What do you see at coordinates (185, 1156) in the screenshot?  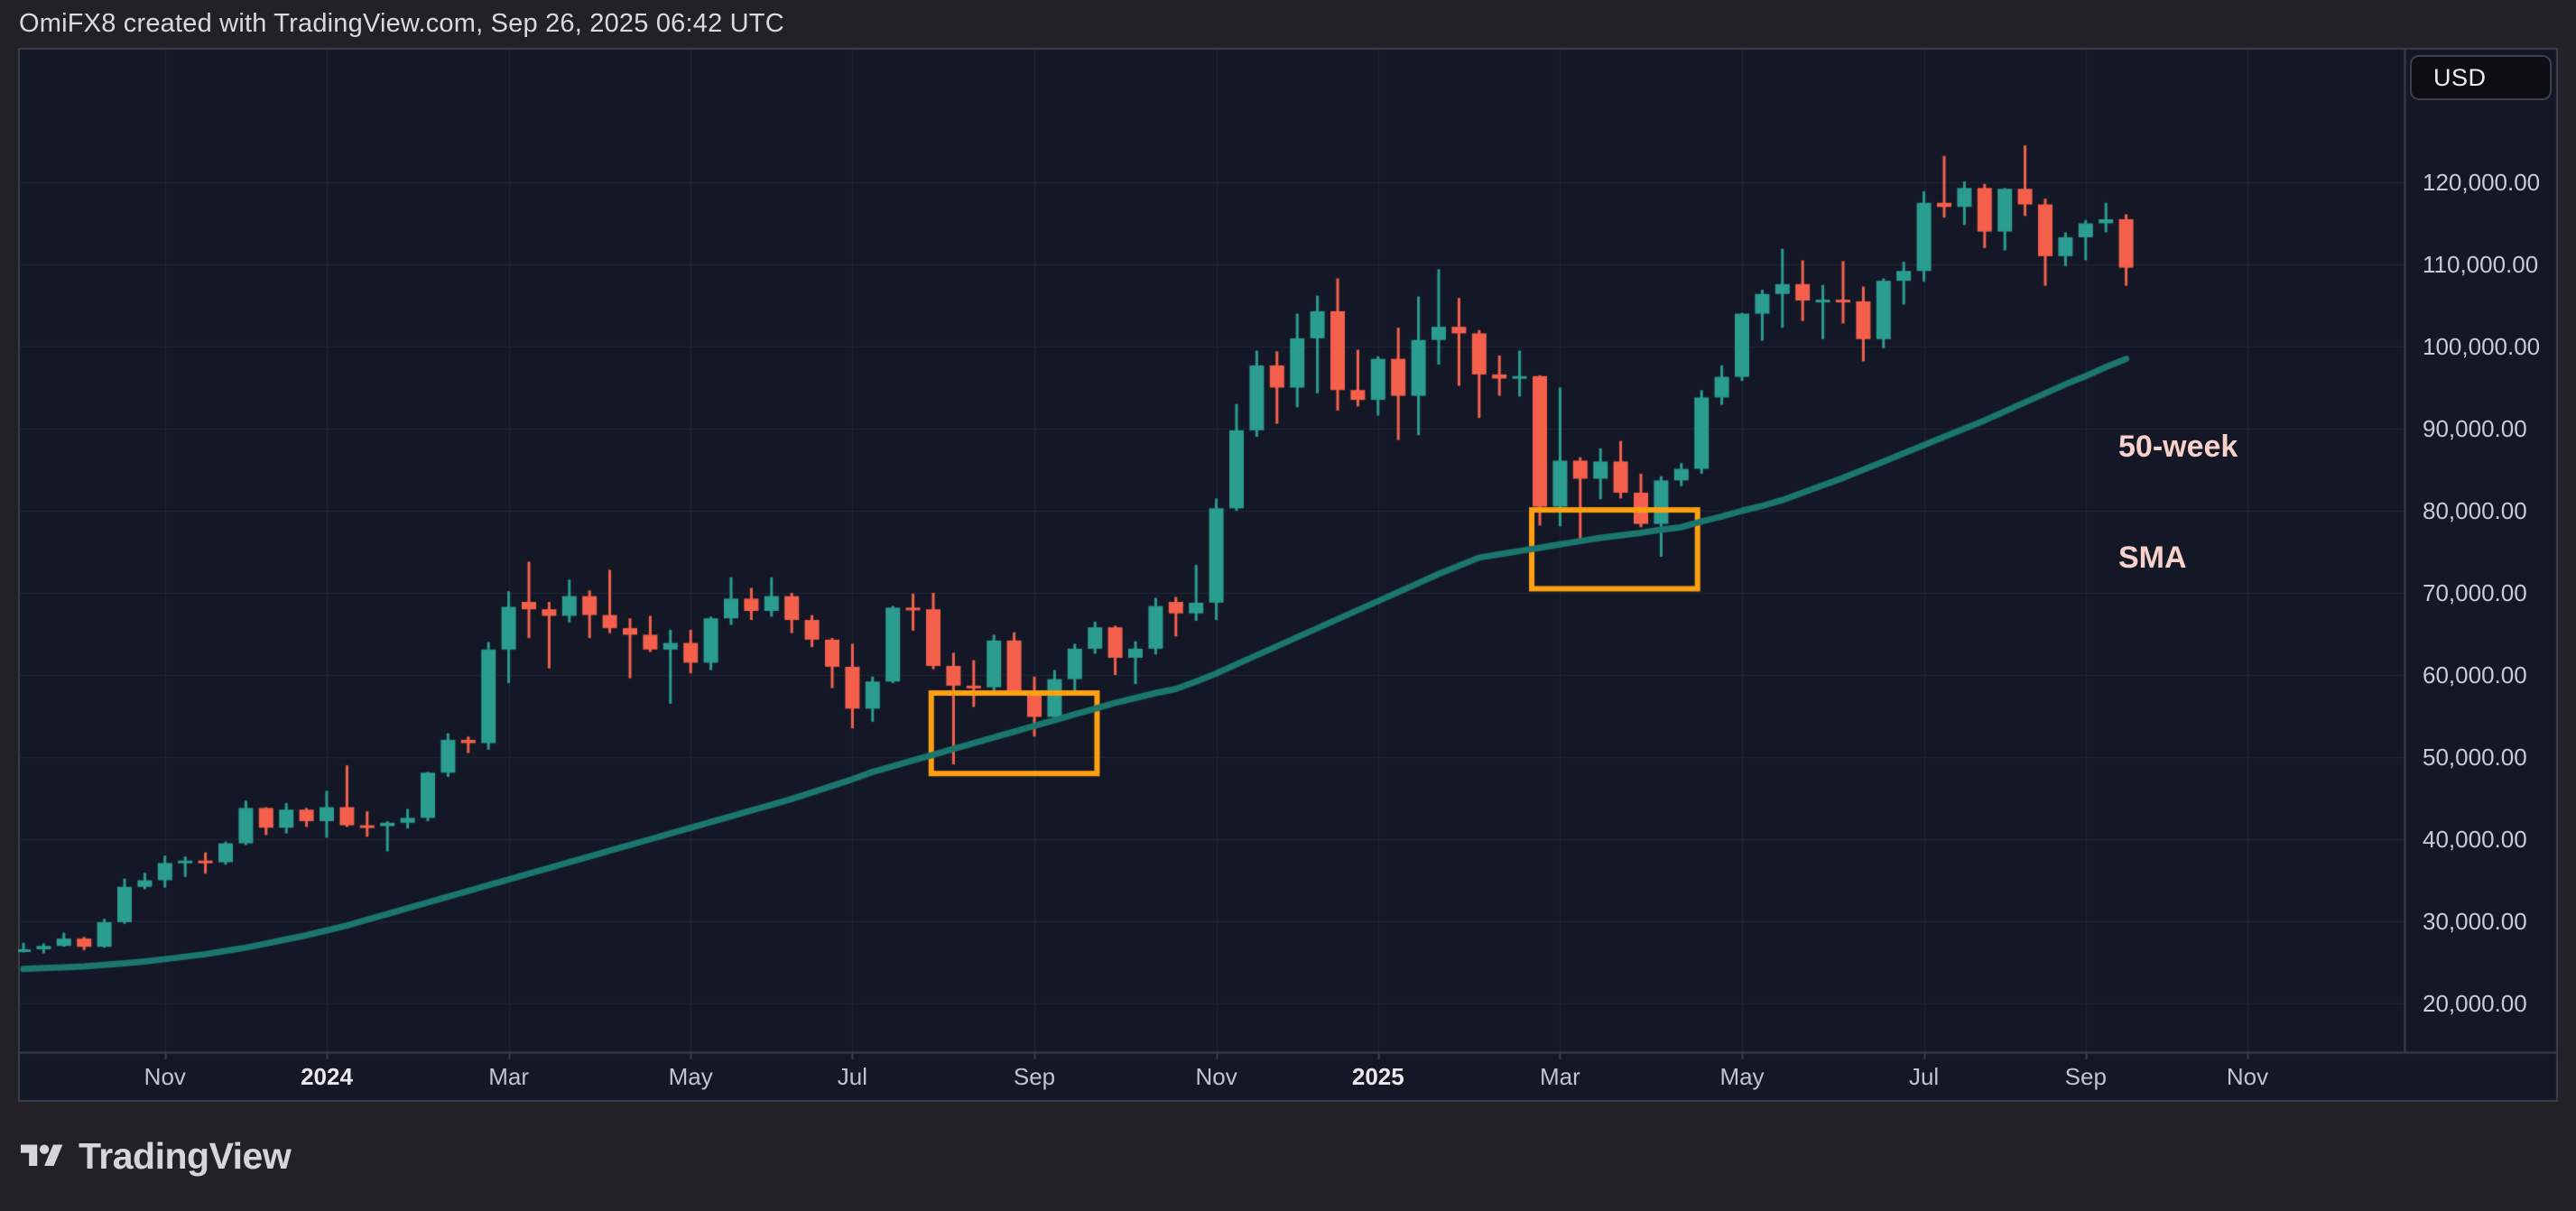 I see `tradingview-wordmark: TradingView` at bounding box center [185, 1156].